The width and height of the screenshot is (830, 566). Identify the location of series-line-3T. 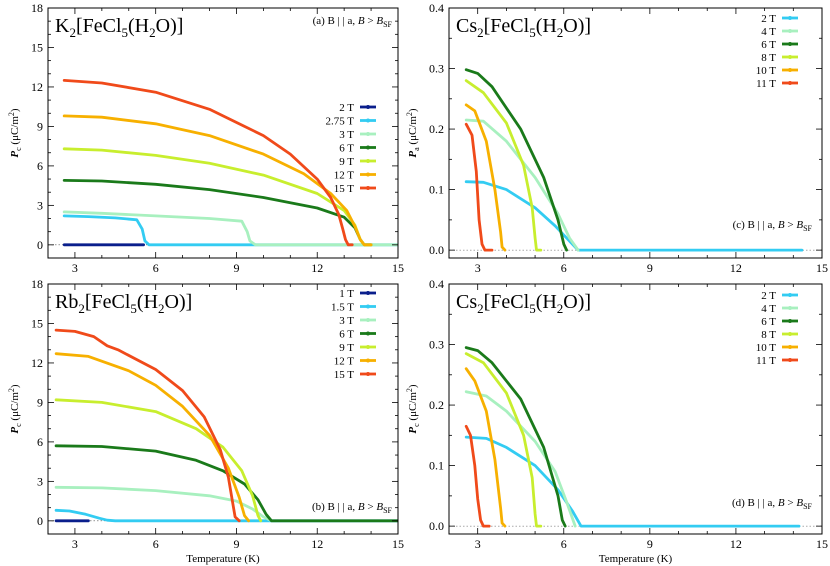
(230, 228).